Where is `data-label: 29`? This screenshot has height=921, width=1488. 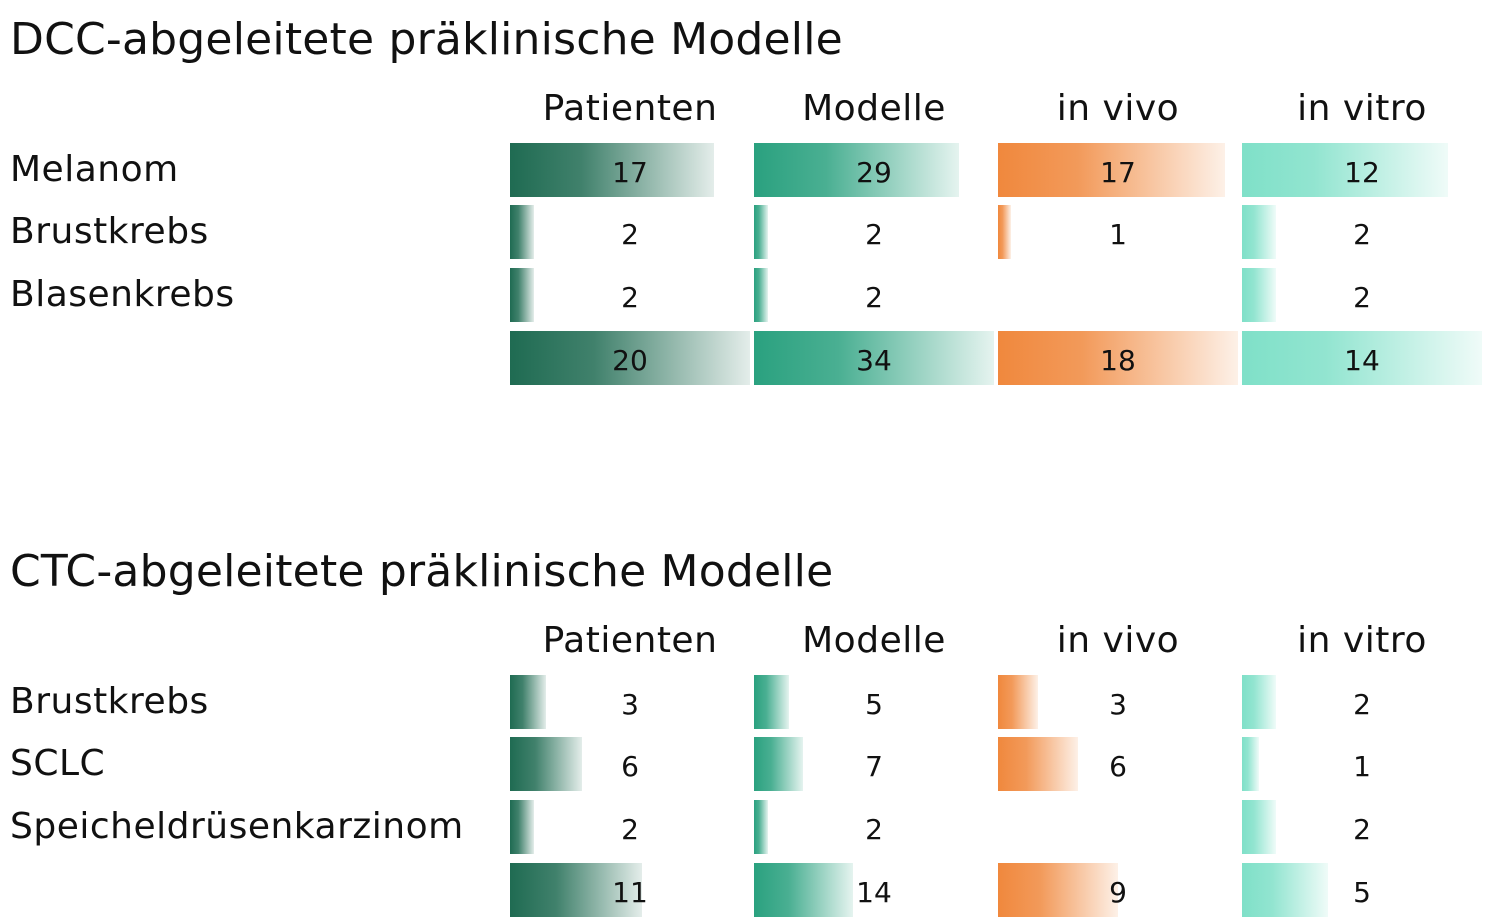
data-label: 29 is located at coordinates (874, 172).